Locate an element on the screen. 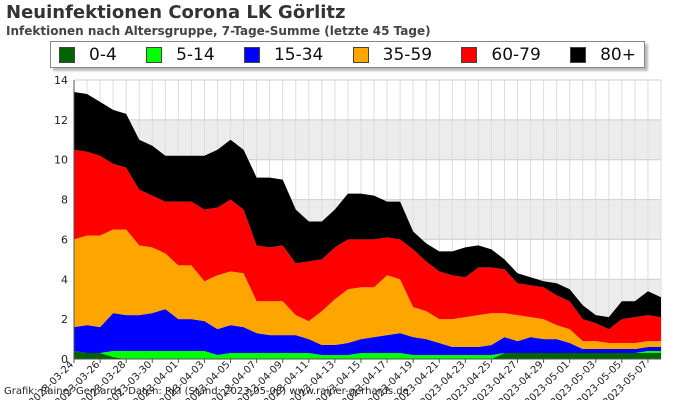 Image resolution: width=700 pixels, height=400 pixels. y-tick-label: 2 is located at coordinates (64, 319).